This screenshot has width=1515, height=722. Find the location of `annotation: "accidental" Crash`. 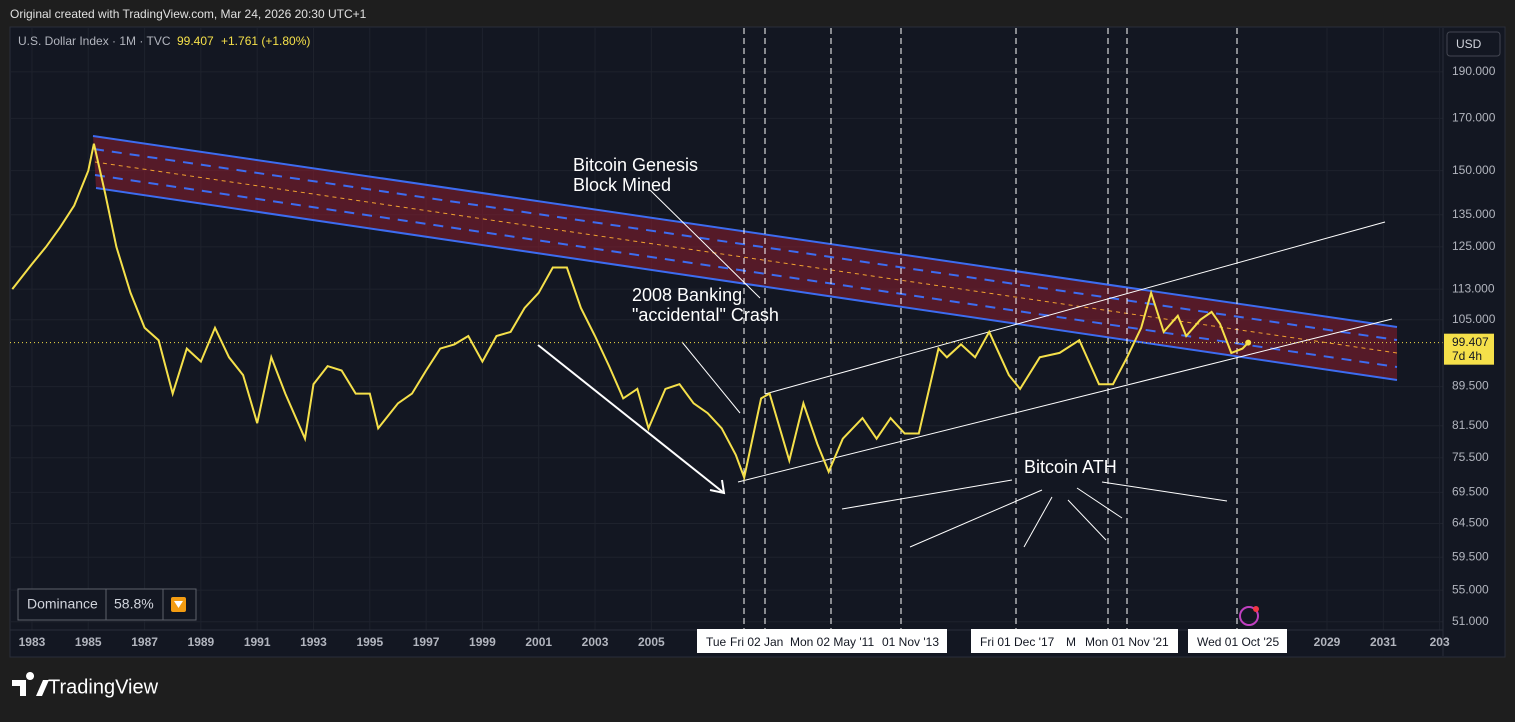

annotation: "accidental" Crash is located at coordinates (705, 315).